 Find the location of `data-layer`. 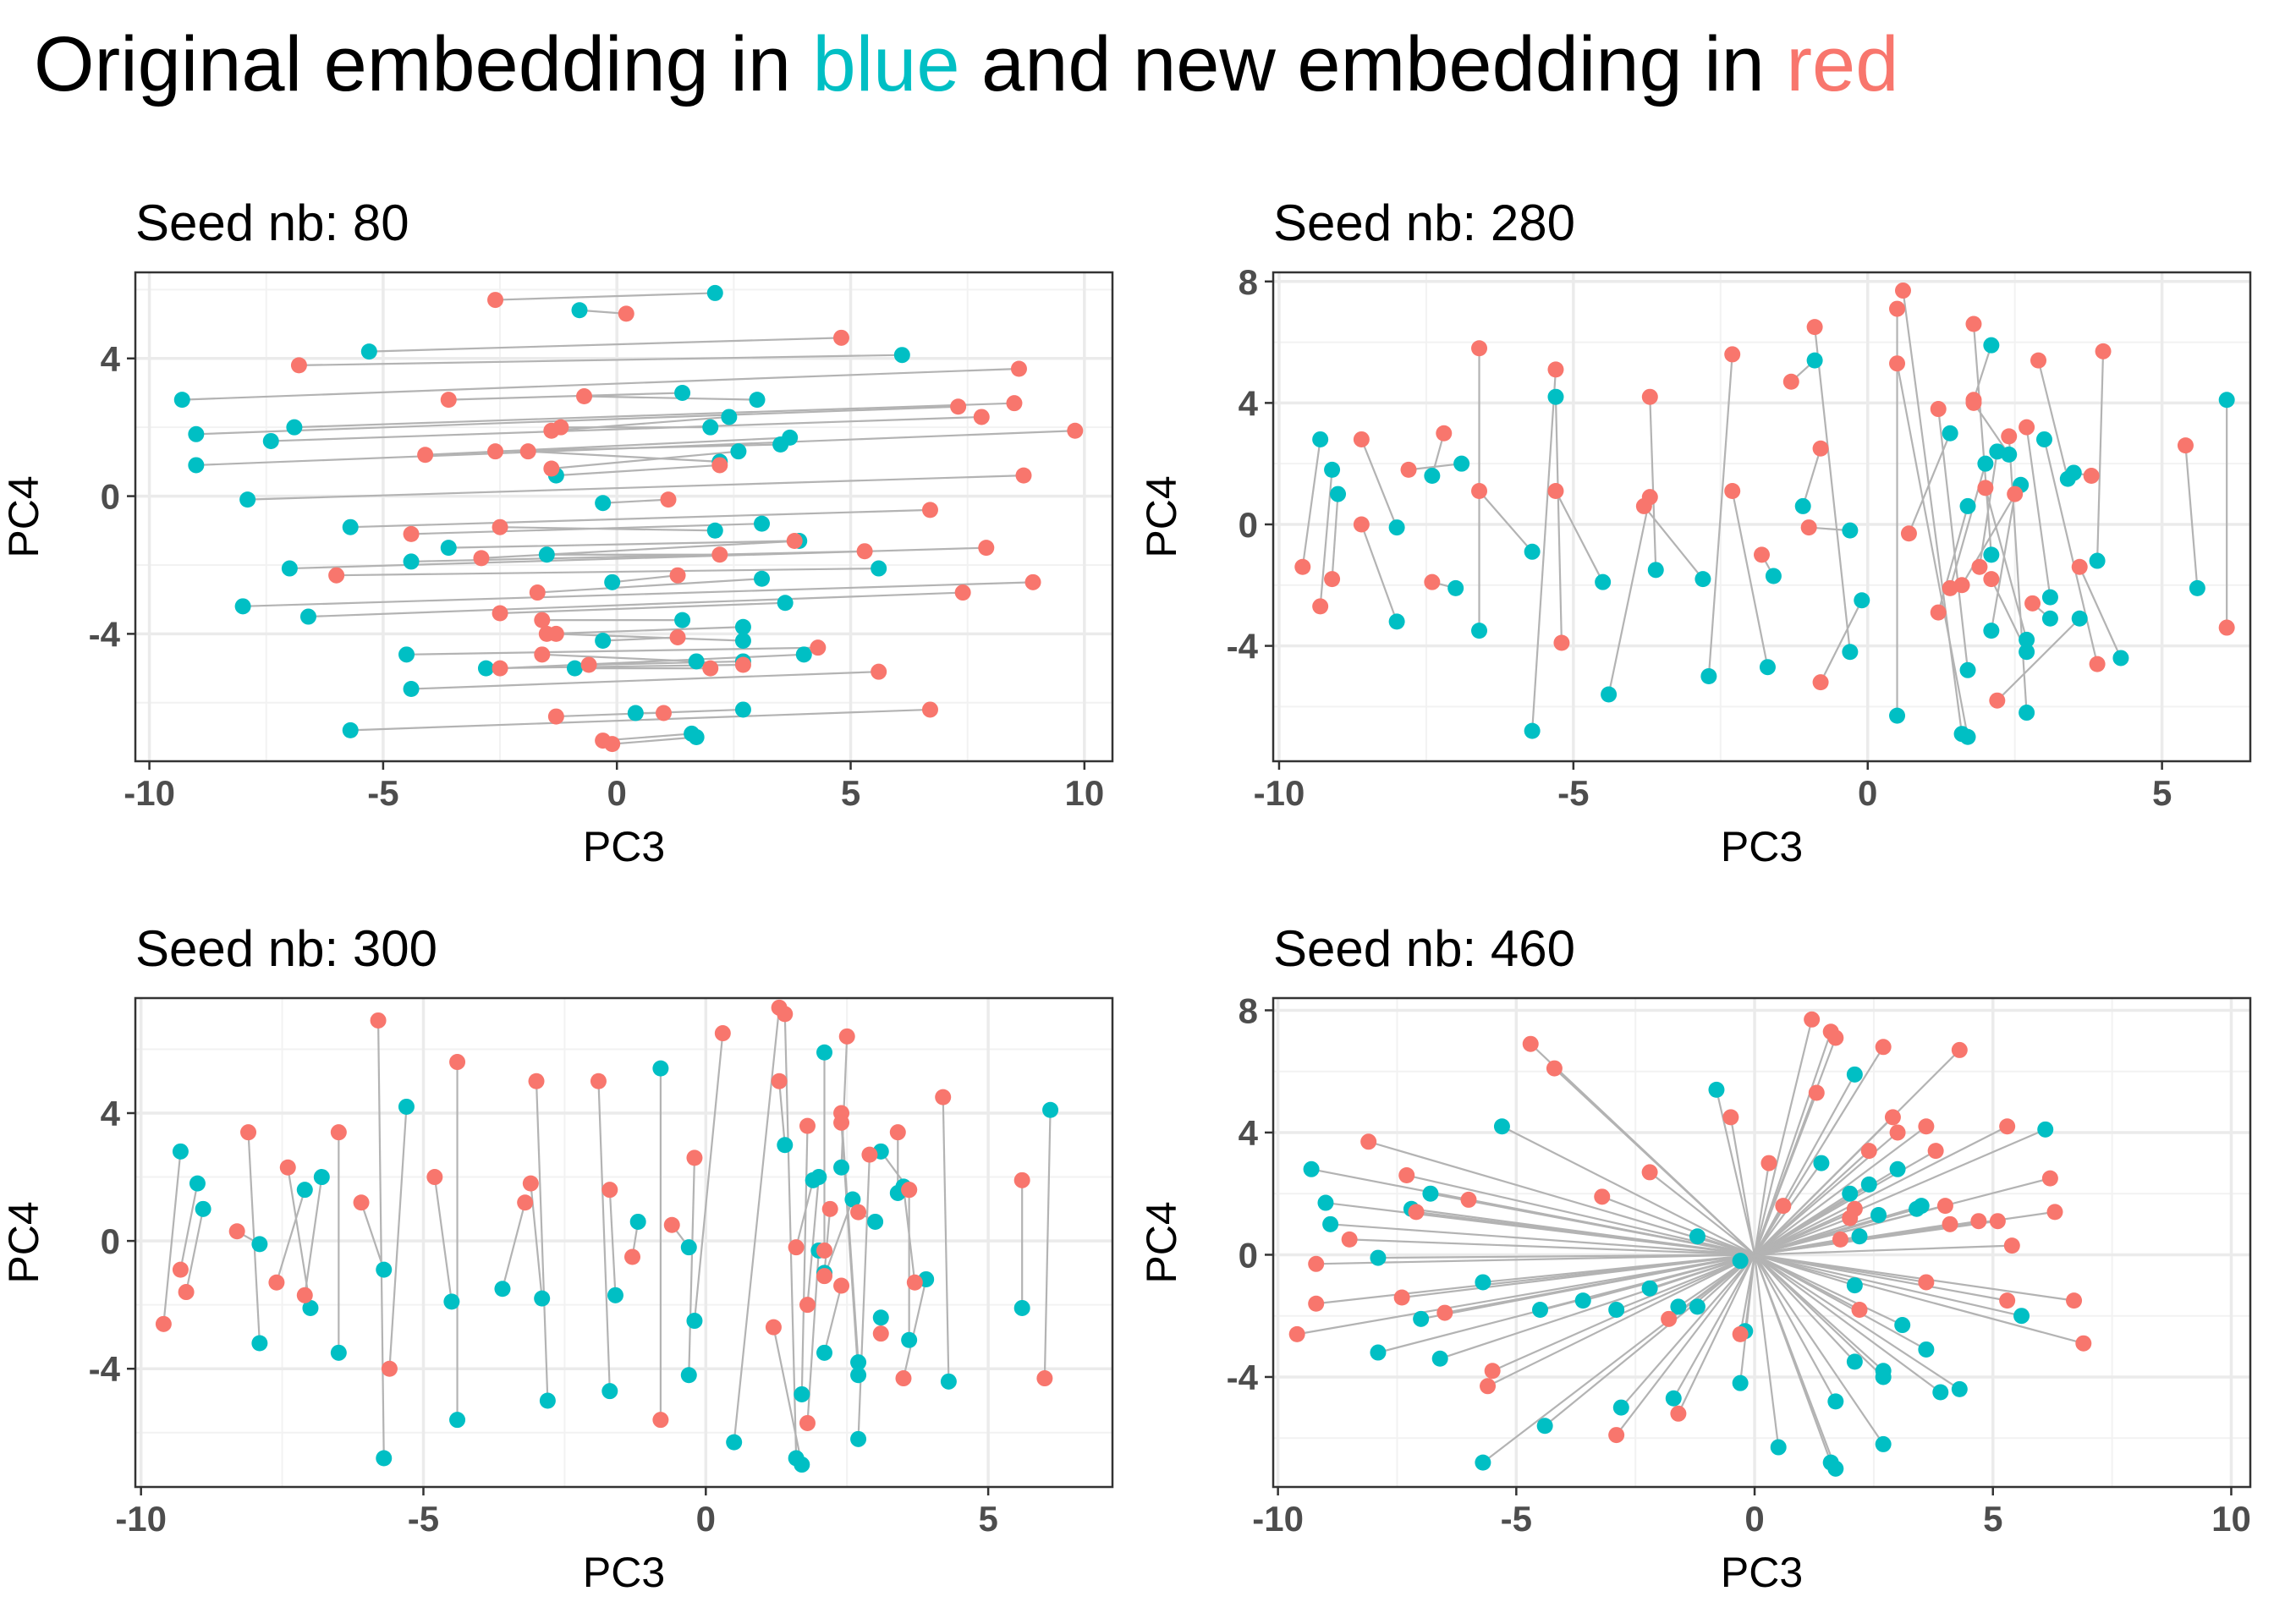

data-layer is located at coordinates (1690, 1244).